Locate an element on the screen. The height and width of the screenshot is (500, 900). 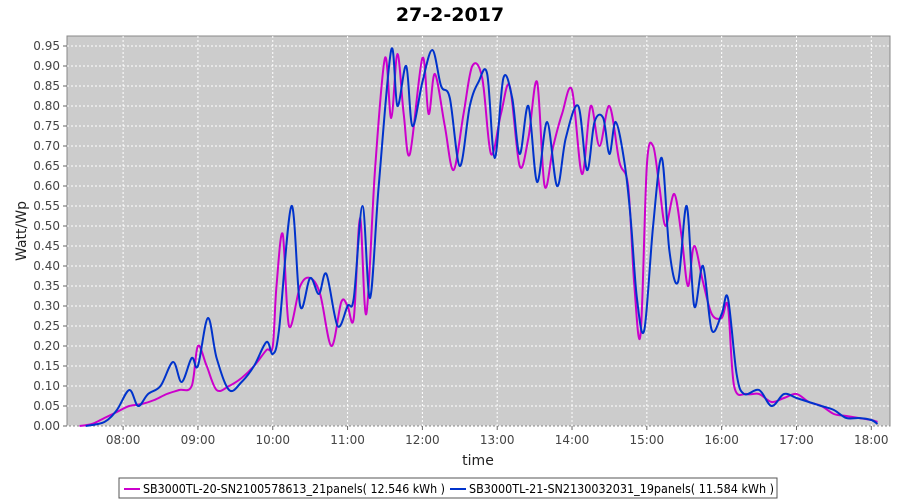
y-tick-label: 0.15 is located at coordinates (46, 366).